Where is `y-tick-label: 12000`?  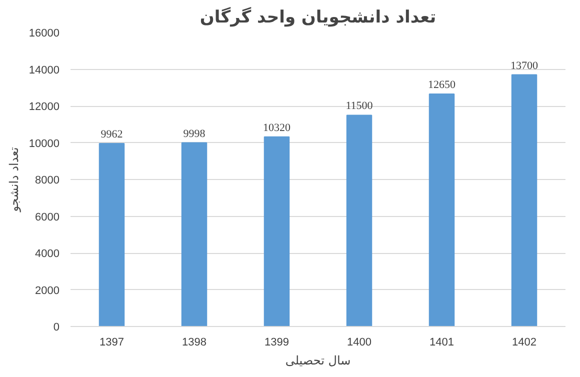 y-tick-label: 12000 is located at coordinates (44, 107).